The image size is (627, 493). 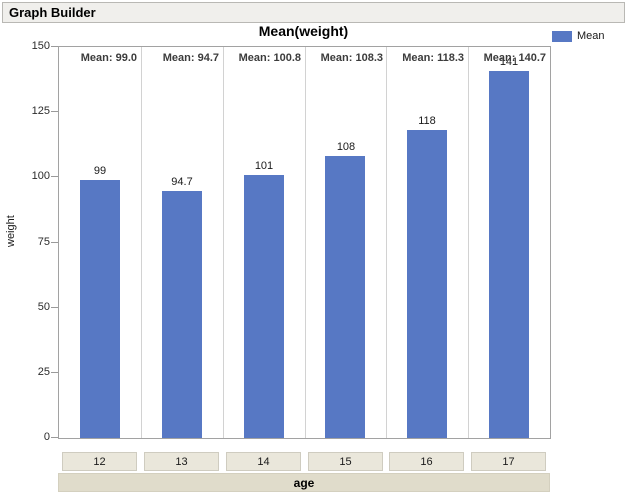 I want to click on bar-value-label: 94.7, so click(x=182, y=182).